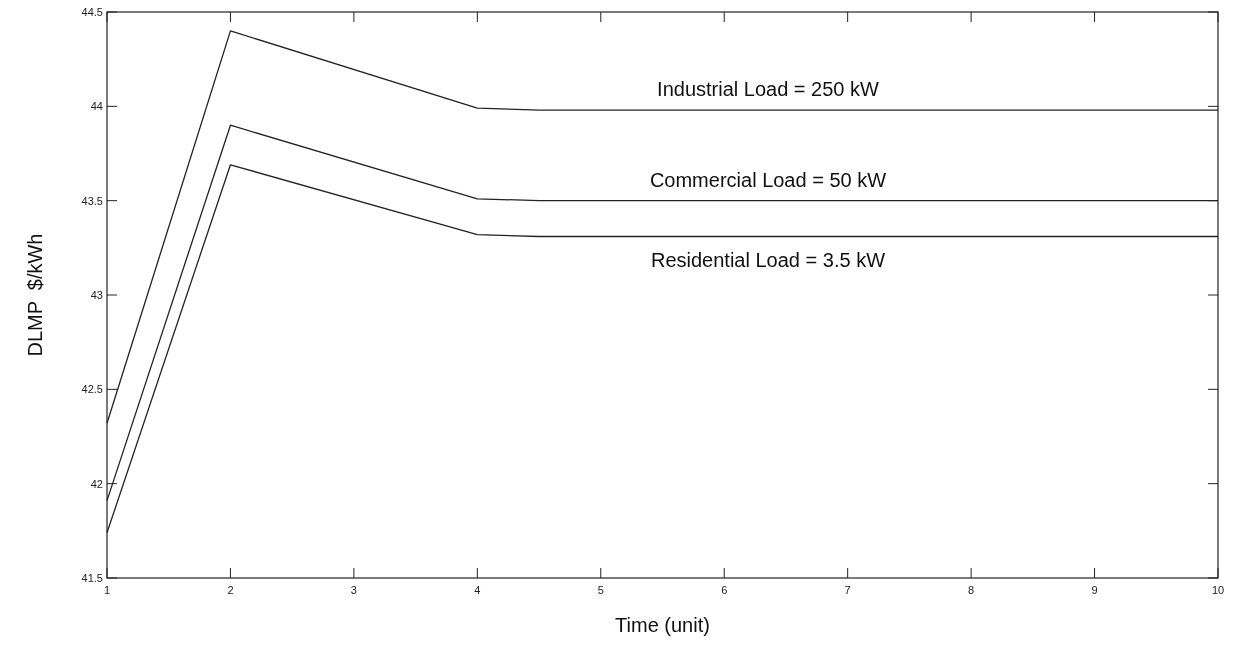 The height and width of the screenshot is (645, 1236). I want to click on x-tick-label: 5, so click(600, 590).